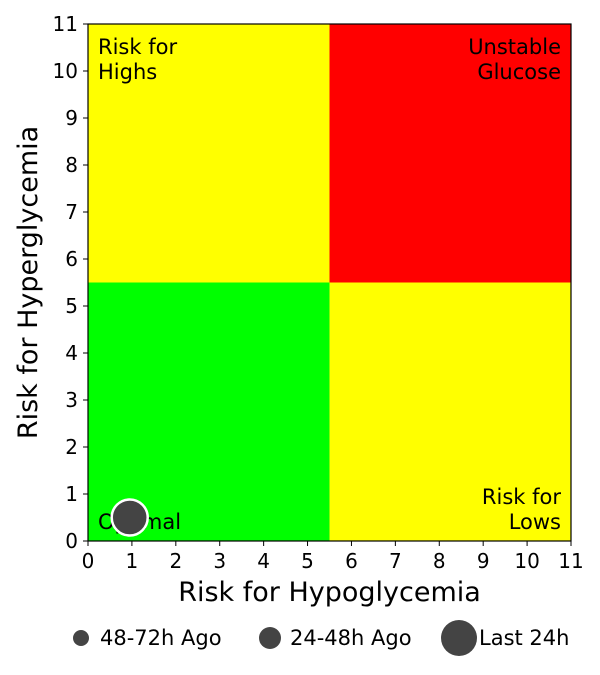 The width and height of the screenshot is (600, 675). Describe the element at coordinates (71, 447) in the screenshot. I see `y-tick-label: 2` at that location.